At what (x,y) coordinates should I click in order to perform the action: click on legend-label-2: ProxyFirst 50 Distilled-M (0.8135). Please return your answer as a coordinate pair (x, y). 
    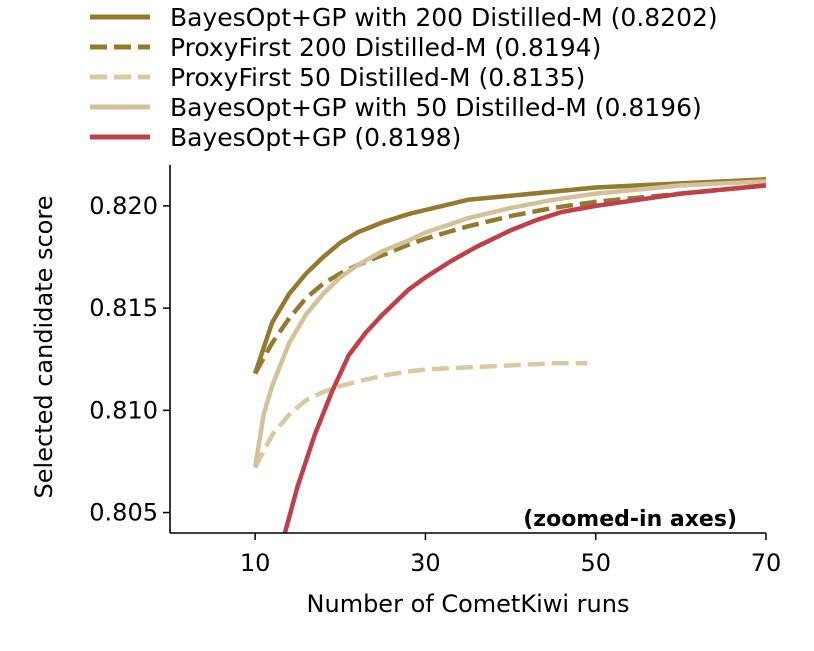
    Looking at the image, I should click on (377, 77).